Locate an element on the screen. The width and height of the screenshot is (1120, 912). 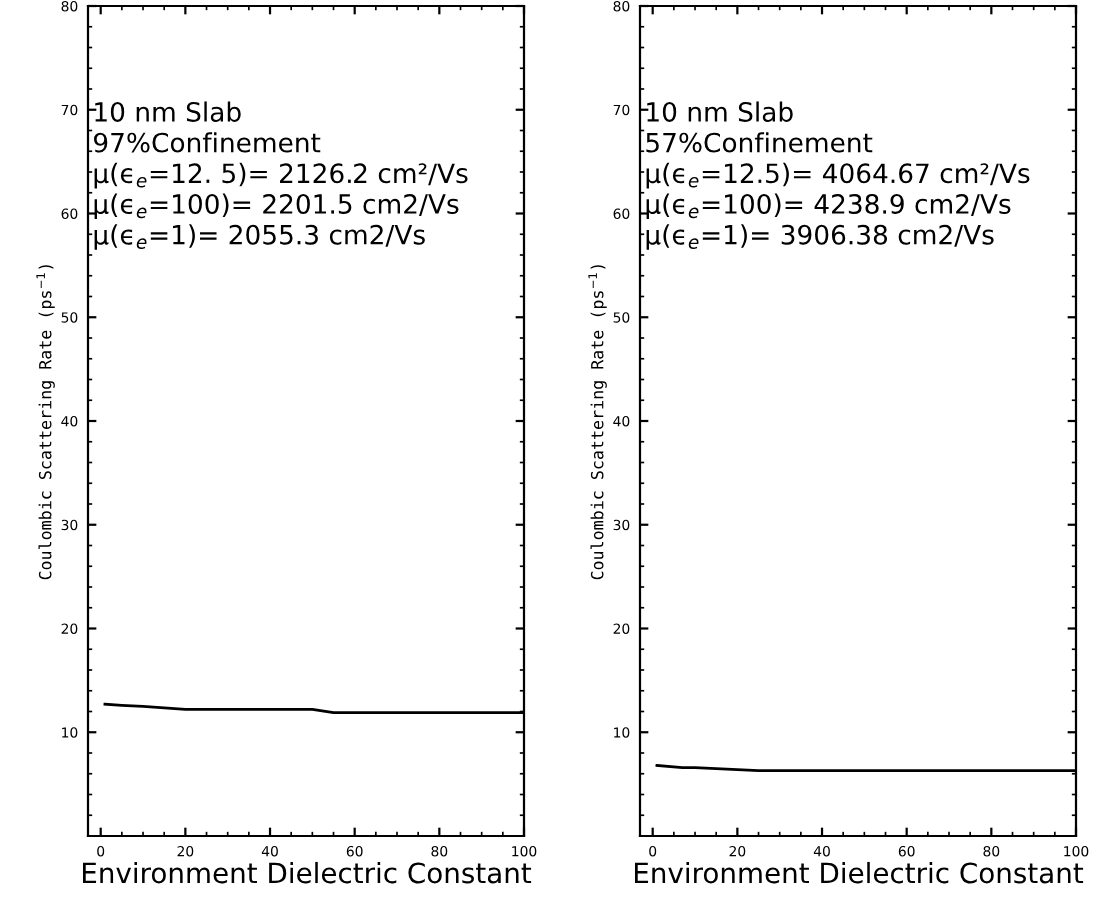
annotation: μ(ϵ$_{e}$=1)= 2055.3 cm2/Vs is located at coordinates (259, 237).